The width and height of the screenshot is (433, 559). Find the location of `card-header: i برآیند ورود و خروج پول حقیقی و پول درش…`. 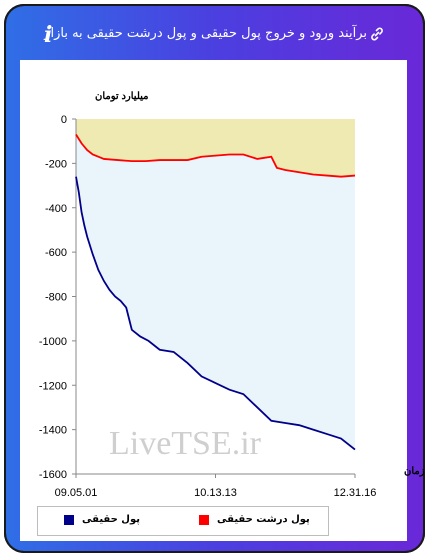

card-header: i برآیند ورود و خروج پول حقیقی و پول درش… is located at coordinates (215, 34).